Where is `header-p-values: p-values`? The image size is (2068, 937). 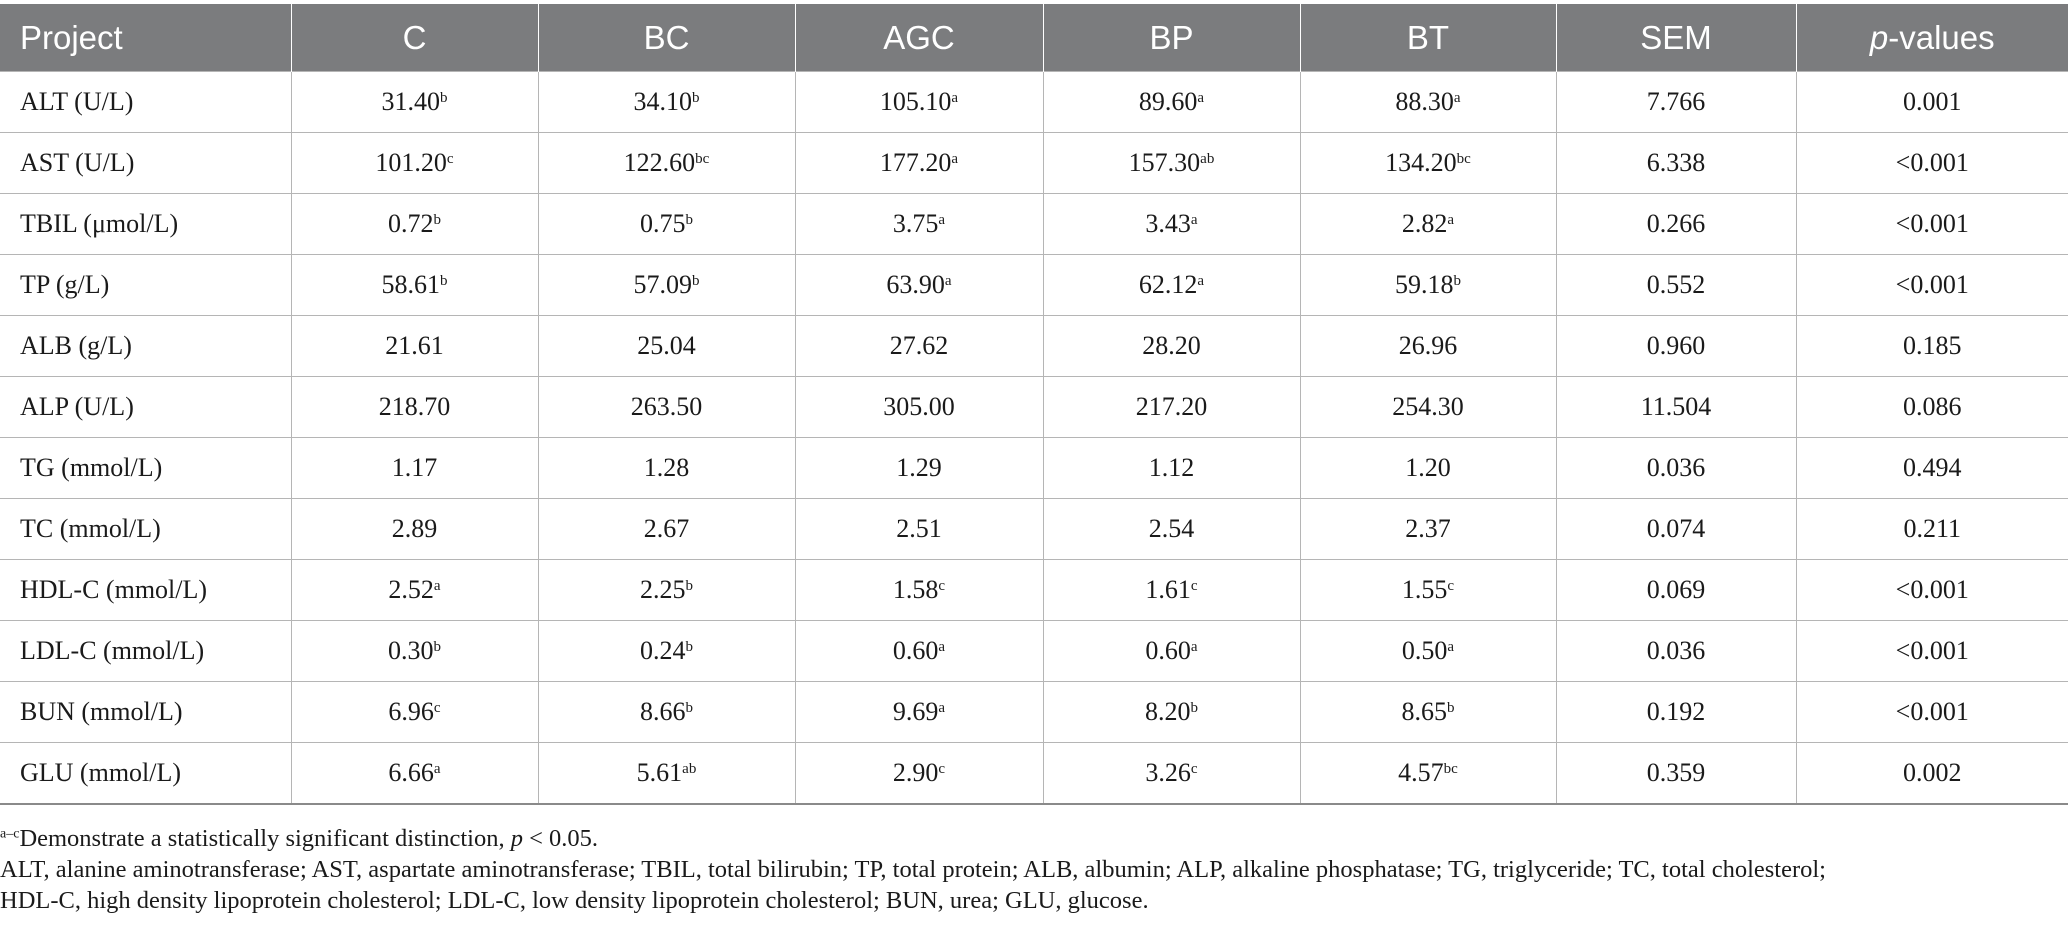
header-p-values: p-values is located at coordinates (1931, 38).